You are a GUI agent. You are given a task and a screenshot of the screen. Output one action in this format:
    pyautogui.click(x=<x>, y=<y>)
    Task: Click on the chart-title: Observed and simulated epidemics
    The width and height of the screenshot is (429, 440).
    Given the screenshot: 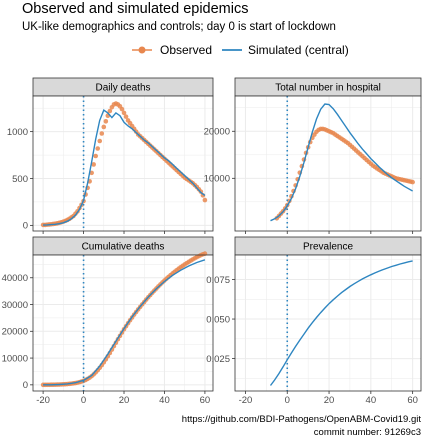 What is the action you would take?
    pyautogui.click(x=135, y=9)
    